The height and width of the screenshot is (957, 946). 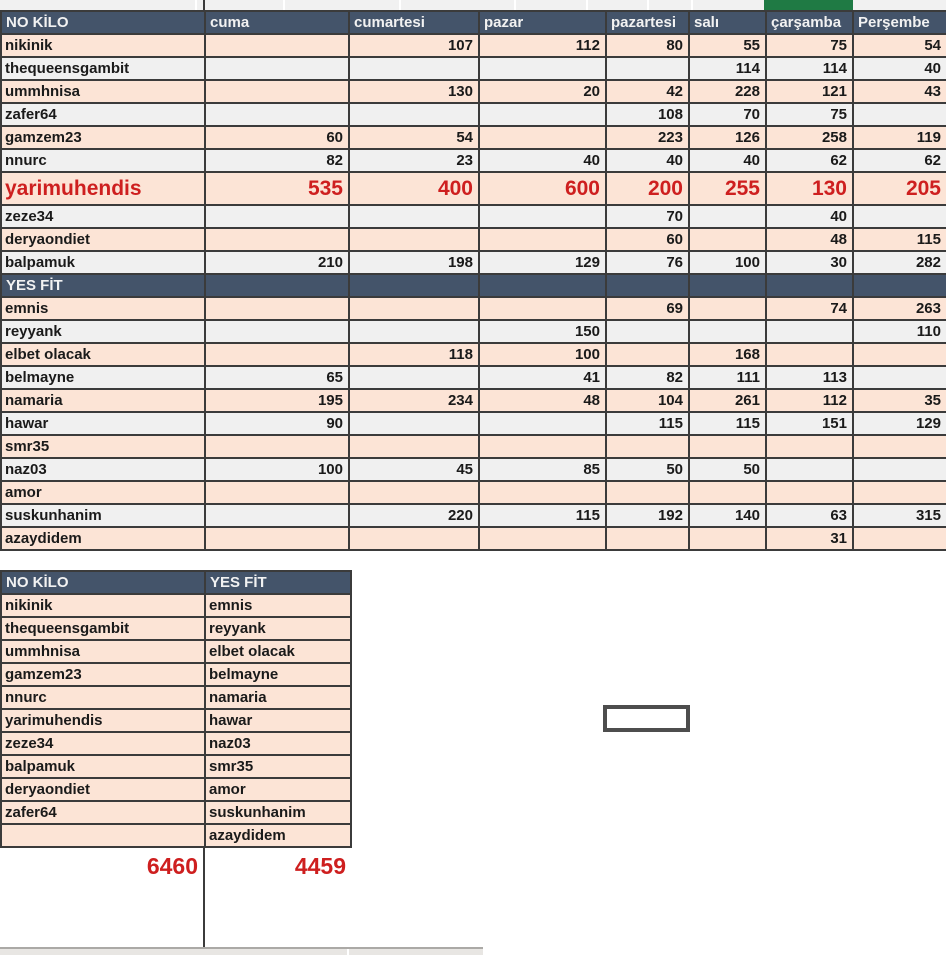 What do you see at coordinates (277, 160) in the screenshot?
I see `value-cell: 82` at bounding box center [277, 160].